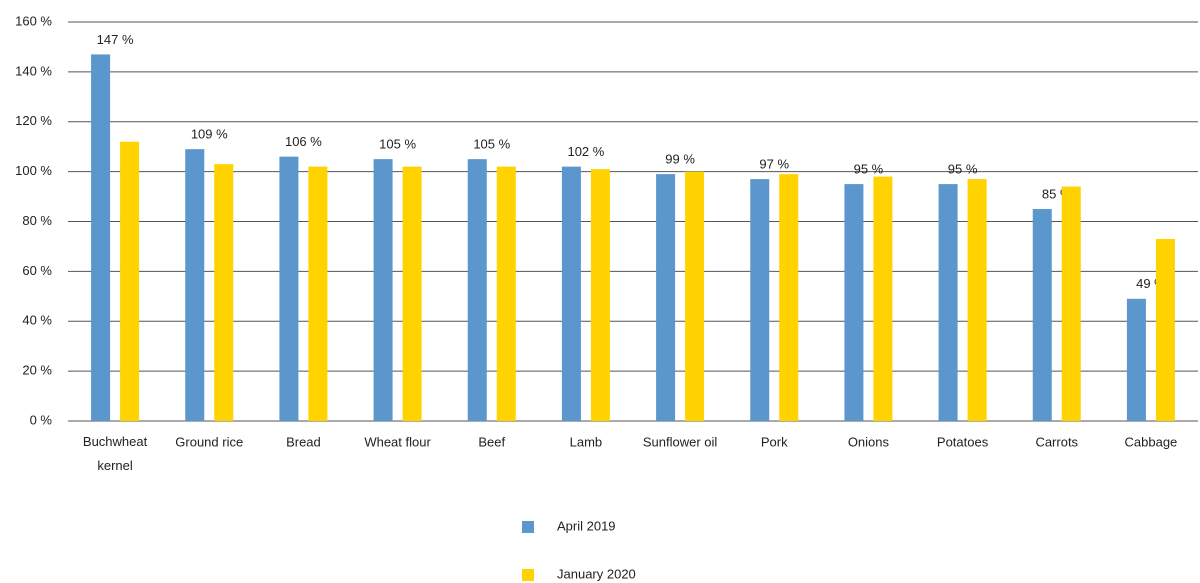  Describe the element at coordinates (596, 573) in the screenshot. I see `legend-label: January 2020` at that location.